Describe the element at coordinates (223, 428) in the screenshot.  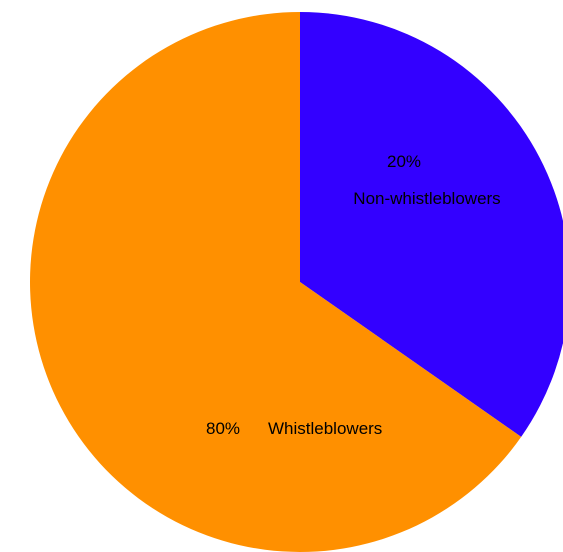
I see `slice-label-percent-whistleblowers: 80%` at that location.